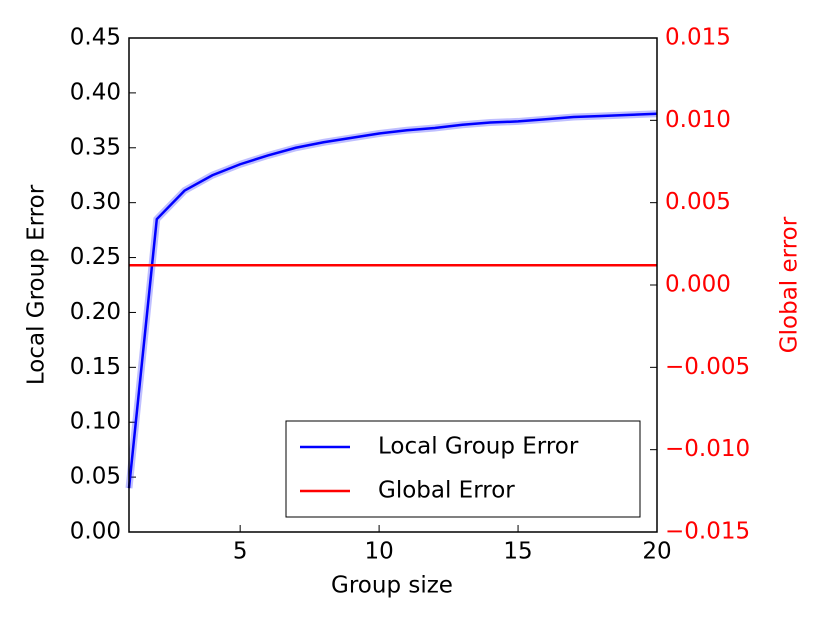  What do you see at coordinates (707, 367) in the screenshot?
I see `y2-tick-label: −0.005` at bounding box center [707, 367].